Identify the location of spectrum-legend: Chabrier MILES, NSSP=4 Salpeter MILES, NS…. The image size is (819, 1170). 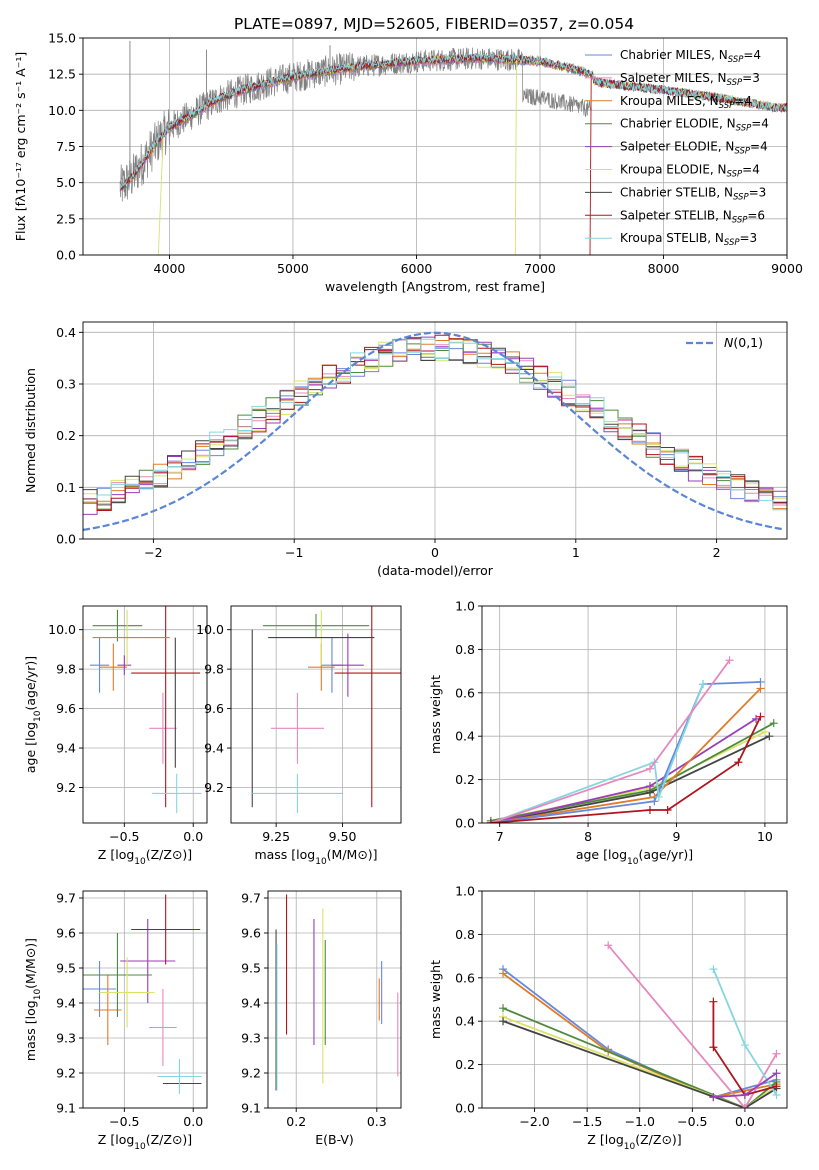
(677, 148).